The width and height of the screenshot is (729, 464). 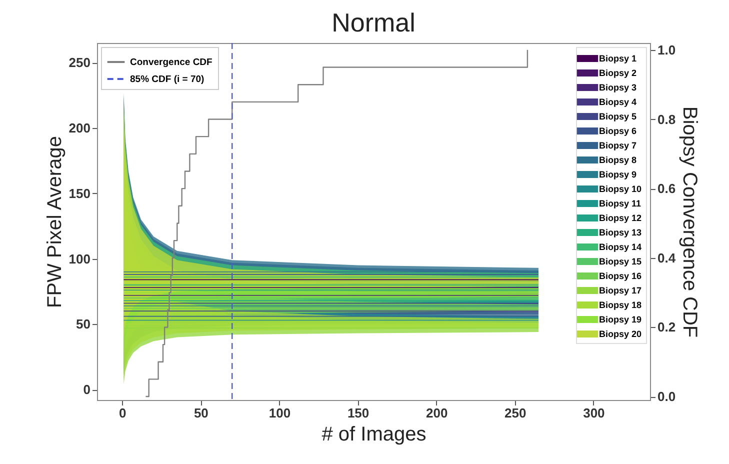 I want to click on legend-label: Biopsy 2, so click(x=618, y=73).